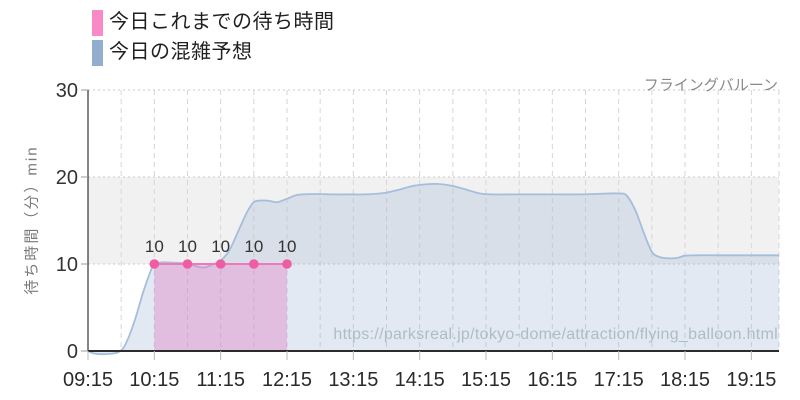  I want to click on chart-legend: 今日これまでの待ち時間 今日の混雑予想, so click(213, 39).